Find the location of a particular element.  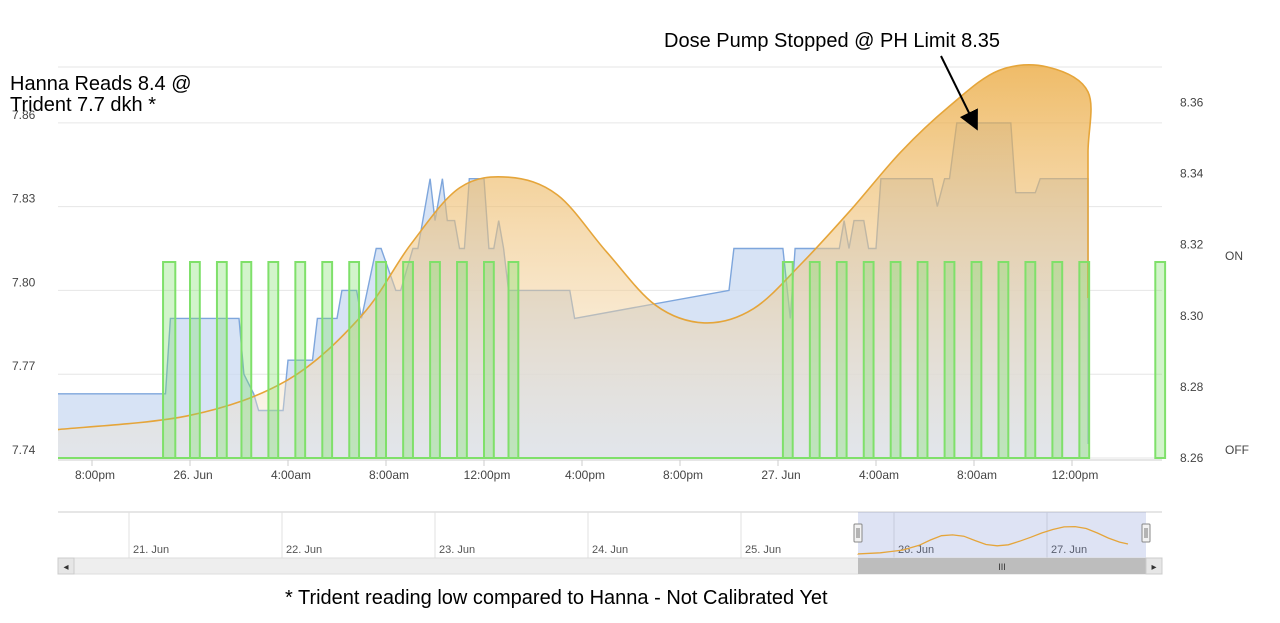

nav-tick-label-3: 24. Jun is located at coordinates (610, 550).